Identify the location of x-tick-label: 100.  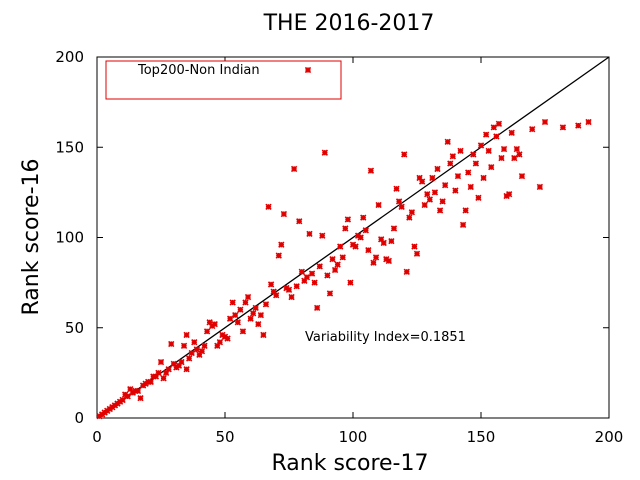
(353, 437).